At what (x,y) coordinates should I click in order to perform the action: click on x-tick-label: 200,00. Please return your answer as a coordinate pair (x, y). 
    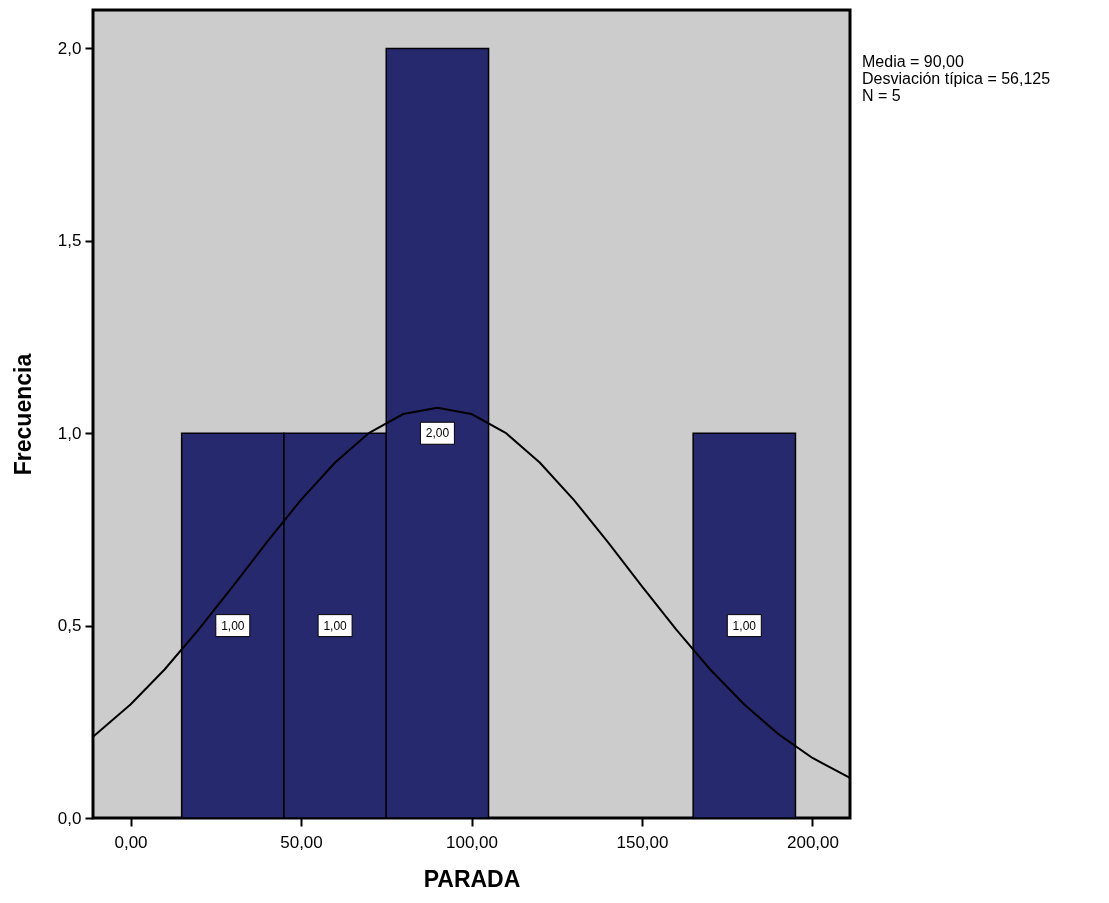
    Looking at the image, I should click on (812, 842).